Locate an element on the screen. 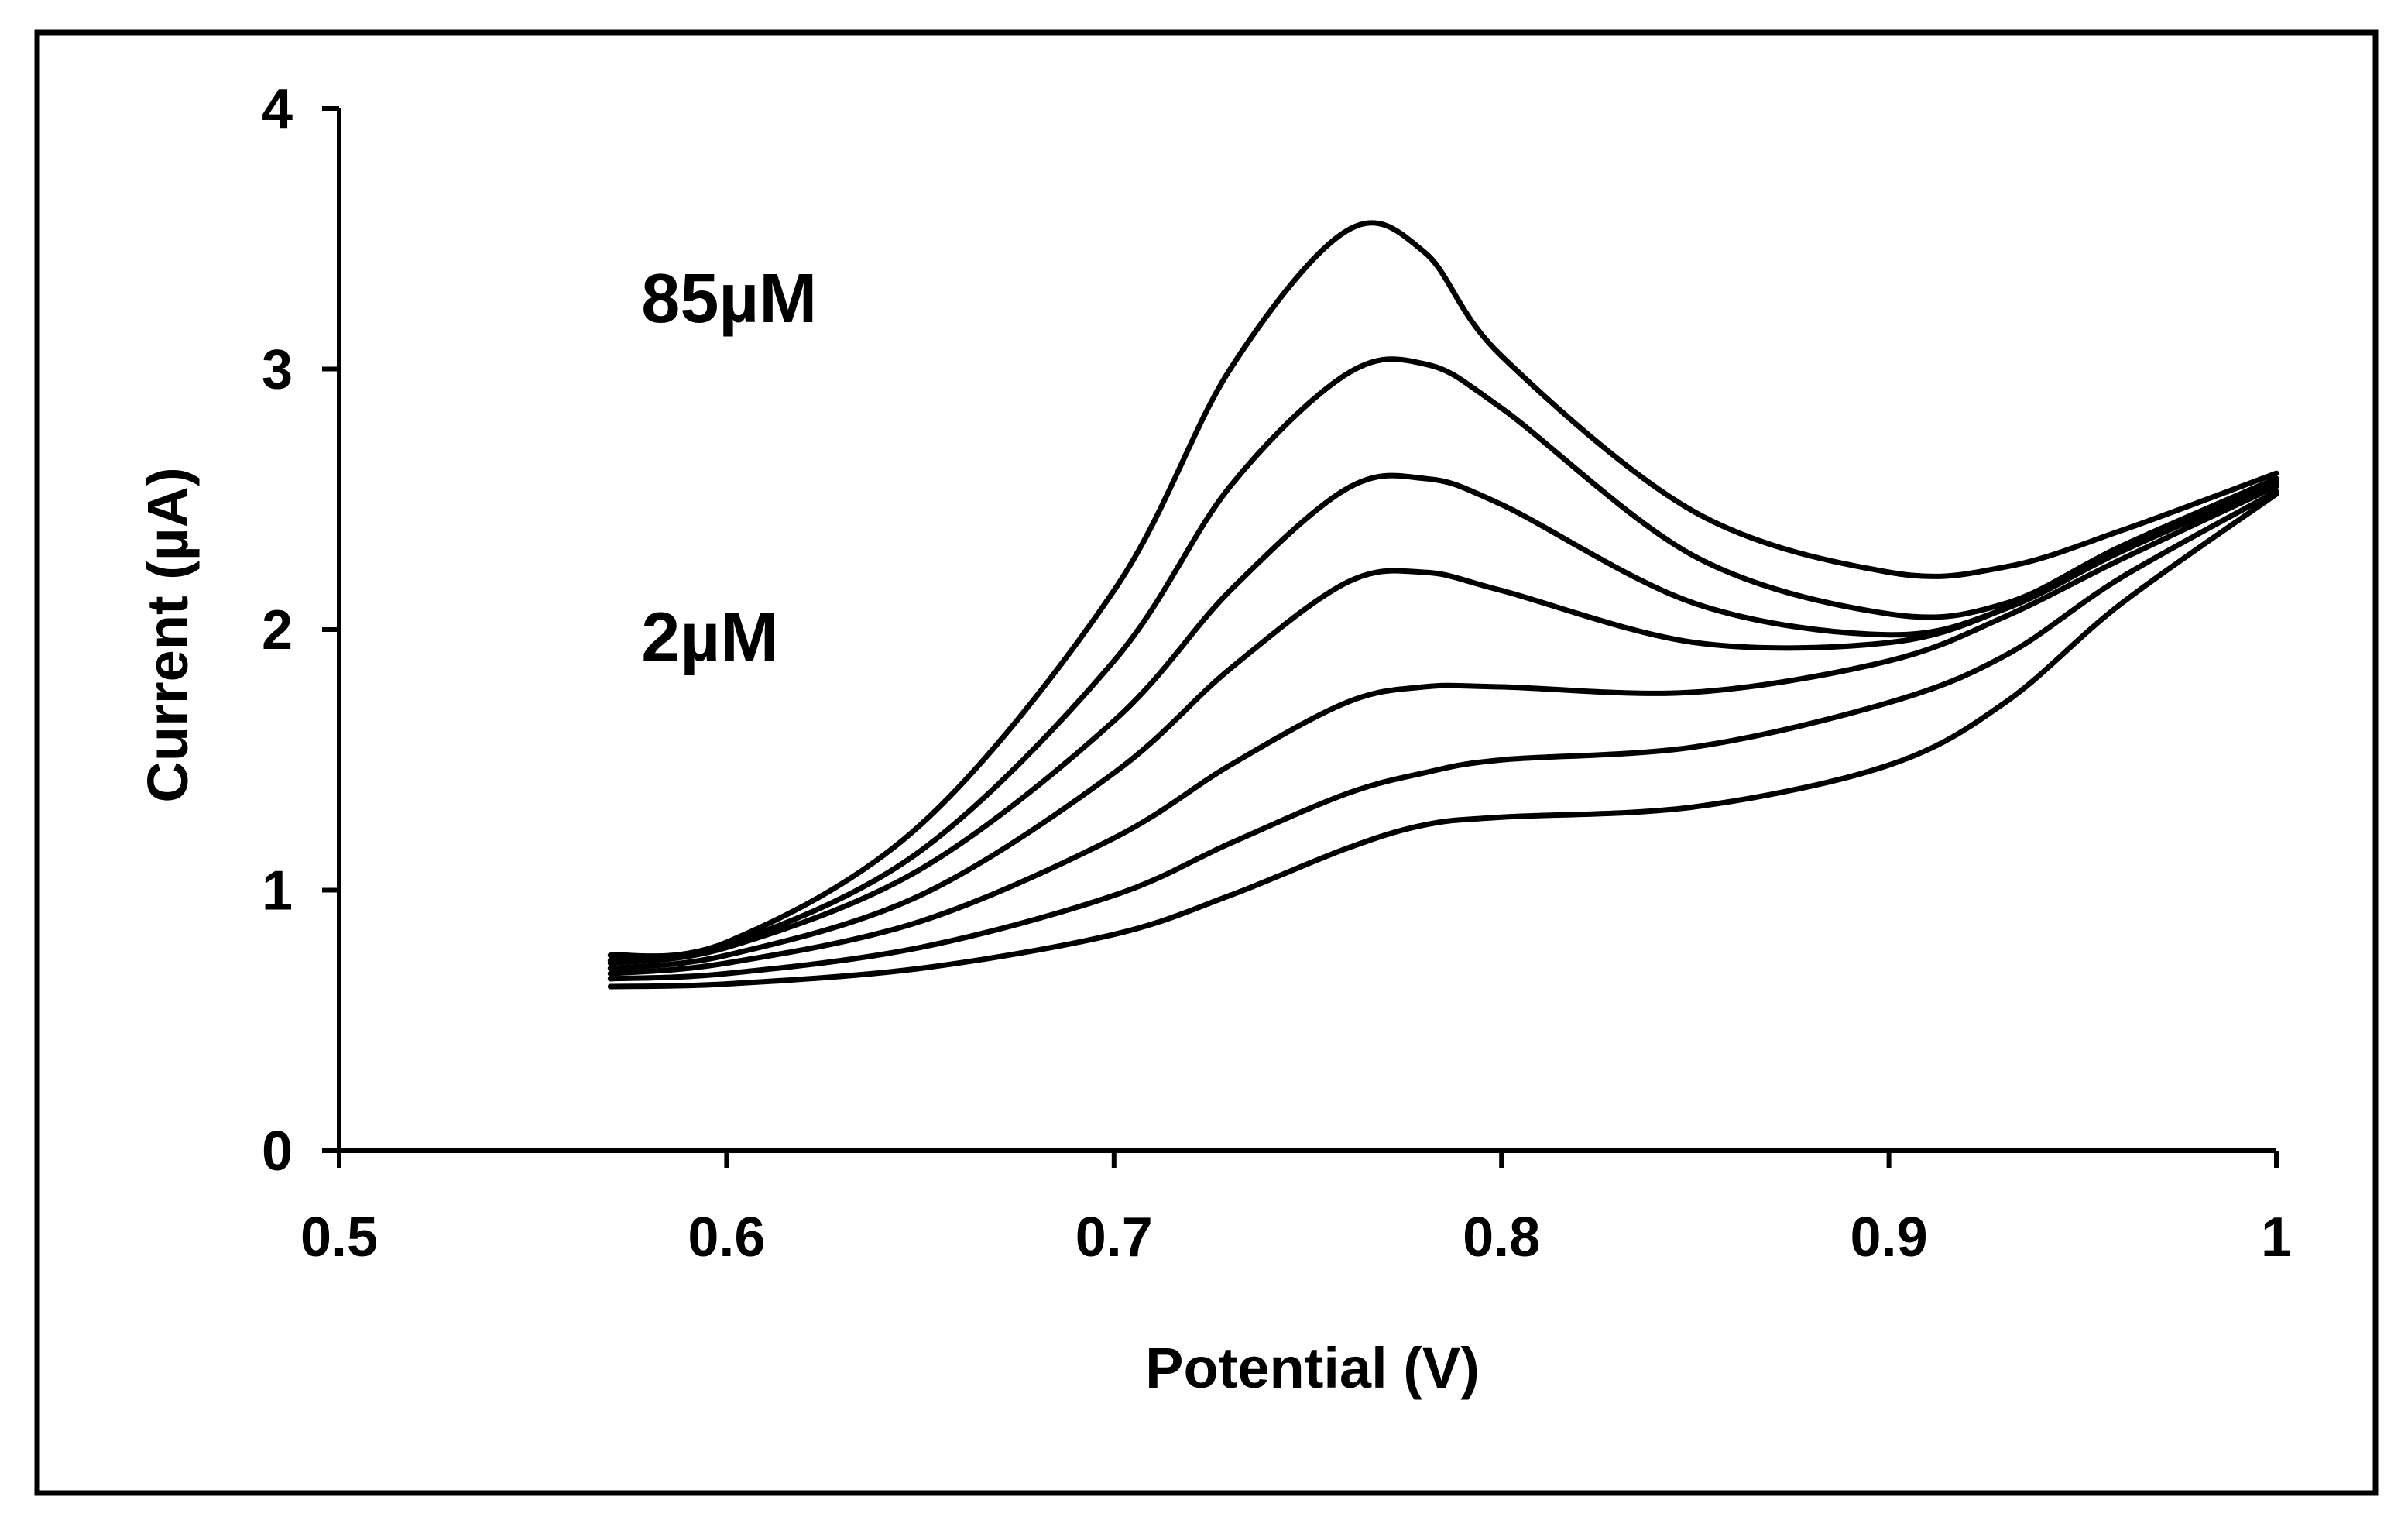 The image size is (2408, 1524). x-axis-title: Potential (V) is located at coordinates (1312, 1368).